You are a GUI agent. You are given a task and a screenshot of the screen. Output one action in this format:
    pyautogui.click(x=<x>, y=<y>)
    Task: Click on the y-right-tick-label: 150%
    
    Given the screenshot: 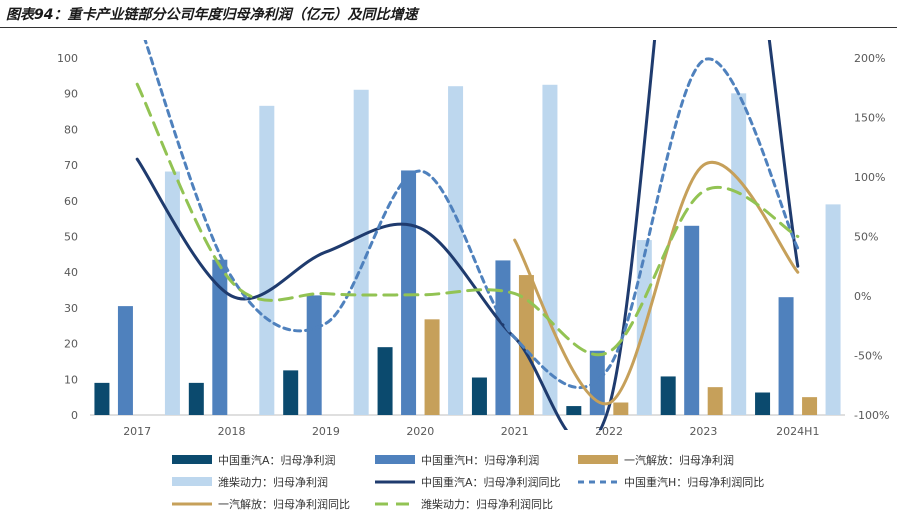 What is the action you would take?
    pyautogui.click(x=869, y=118)
    